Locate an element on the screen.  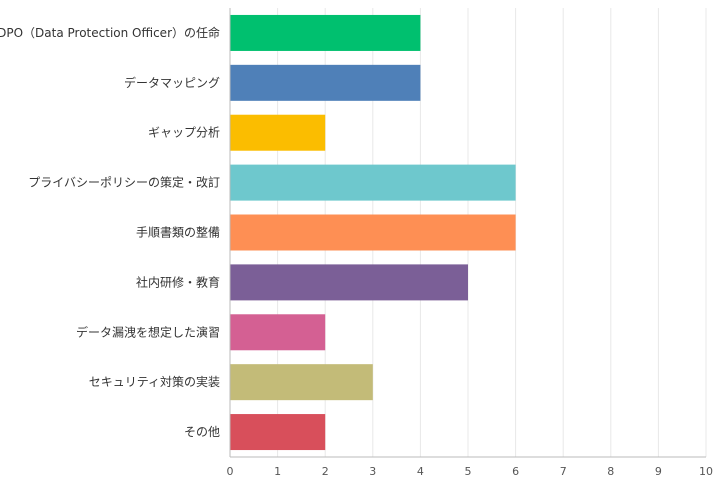
x-tick-label-0: 0 is located at coordinates (230, 471).